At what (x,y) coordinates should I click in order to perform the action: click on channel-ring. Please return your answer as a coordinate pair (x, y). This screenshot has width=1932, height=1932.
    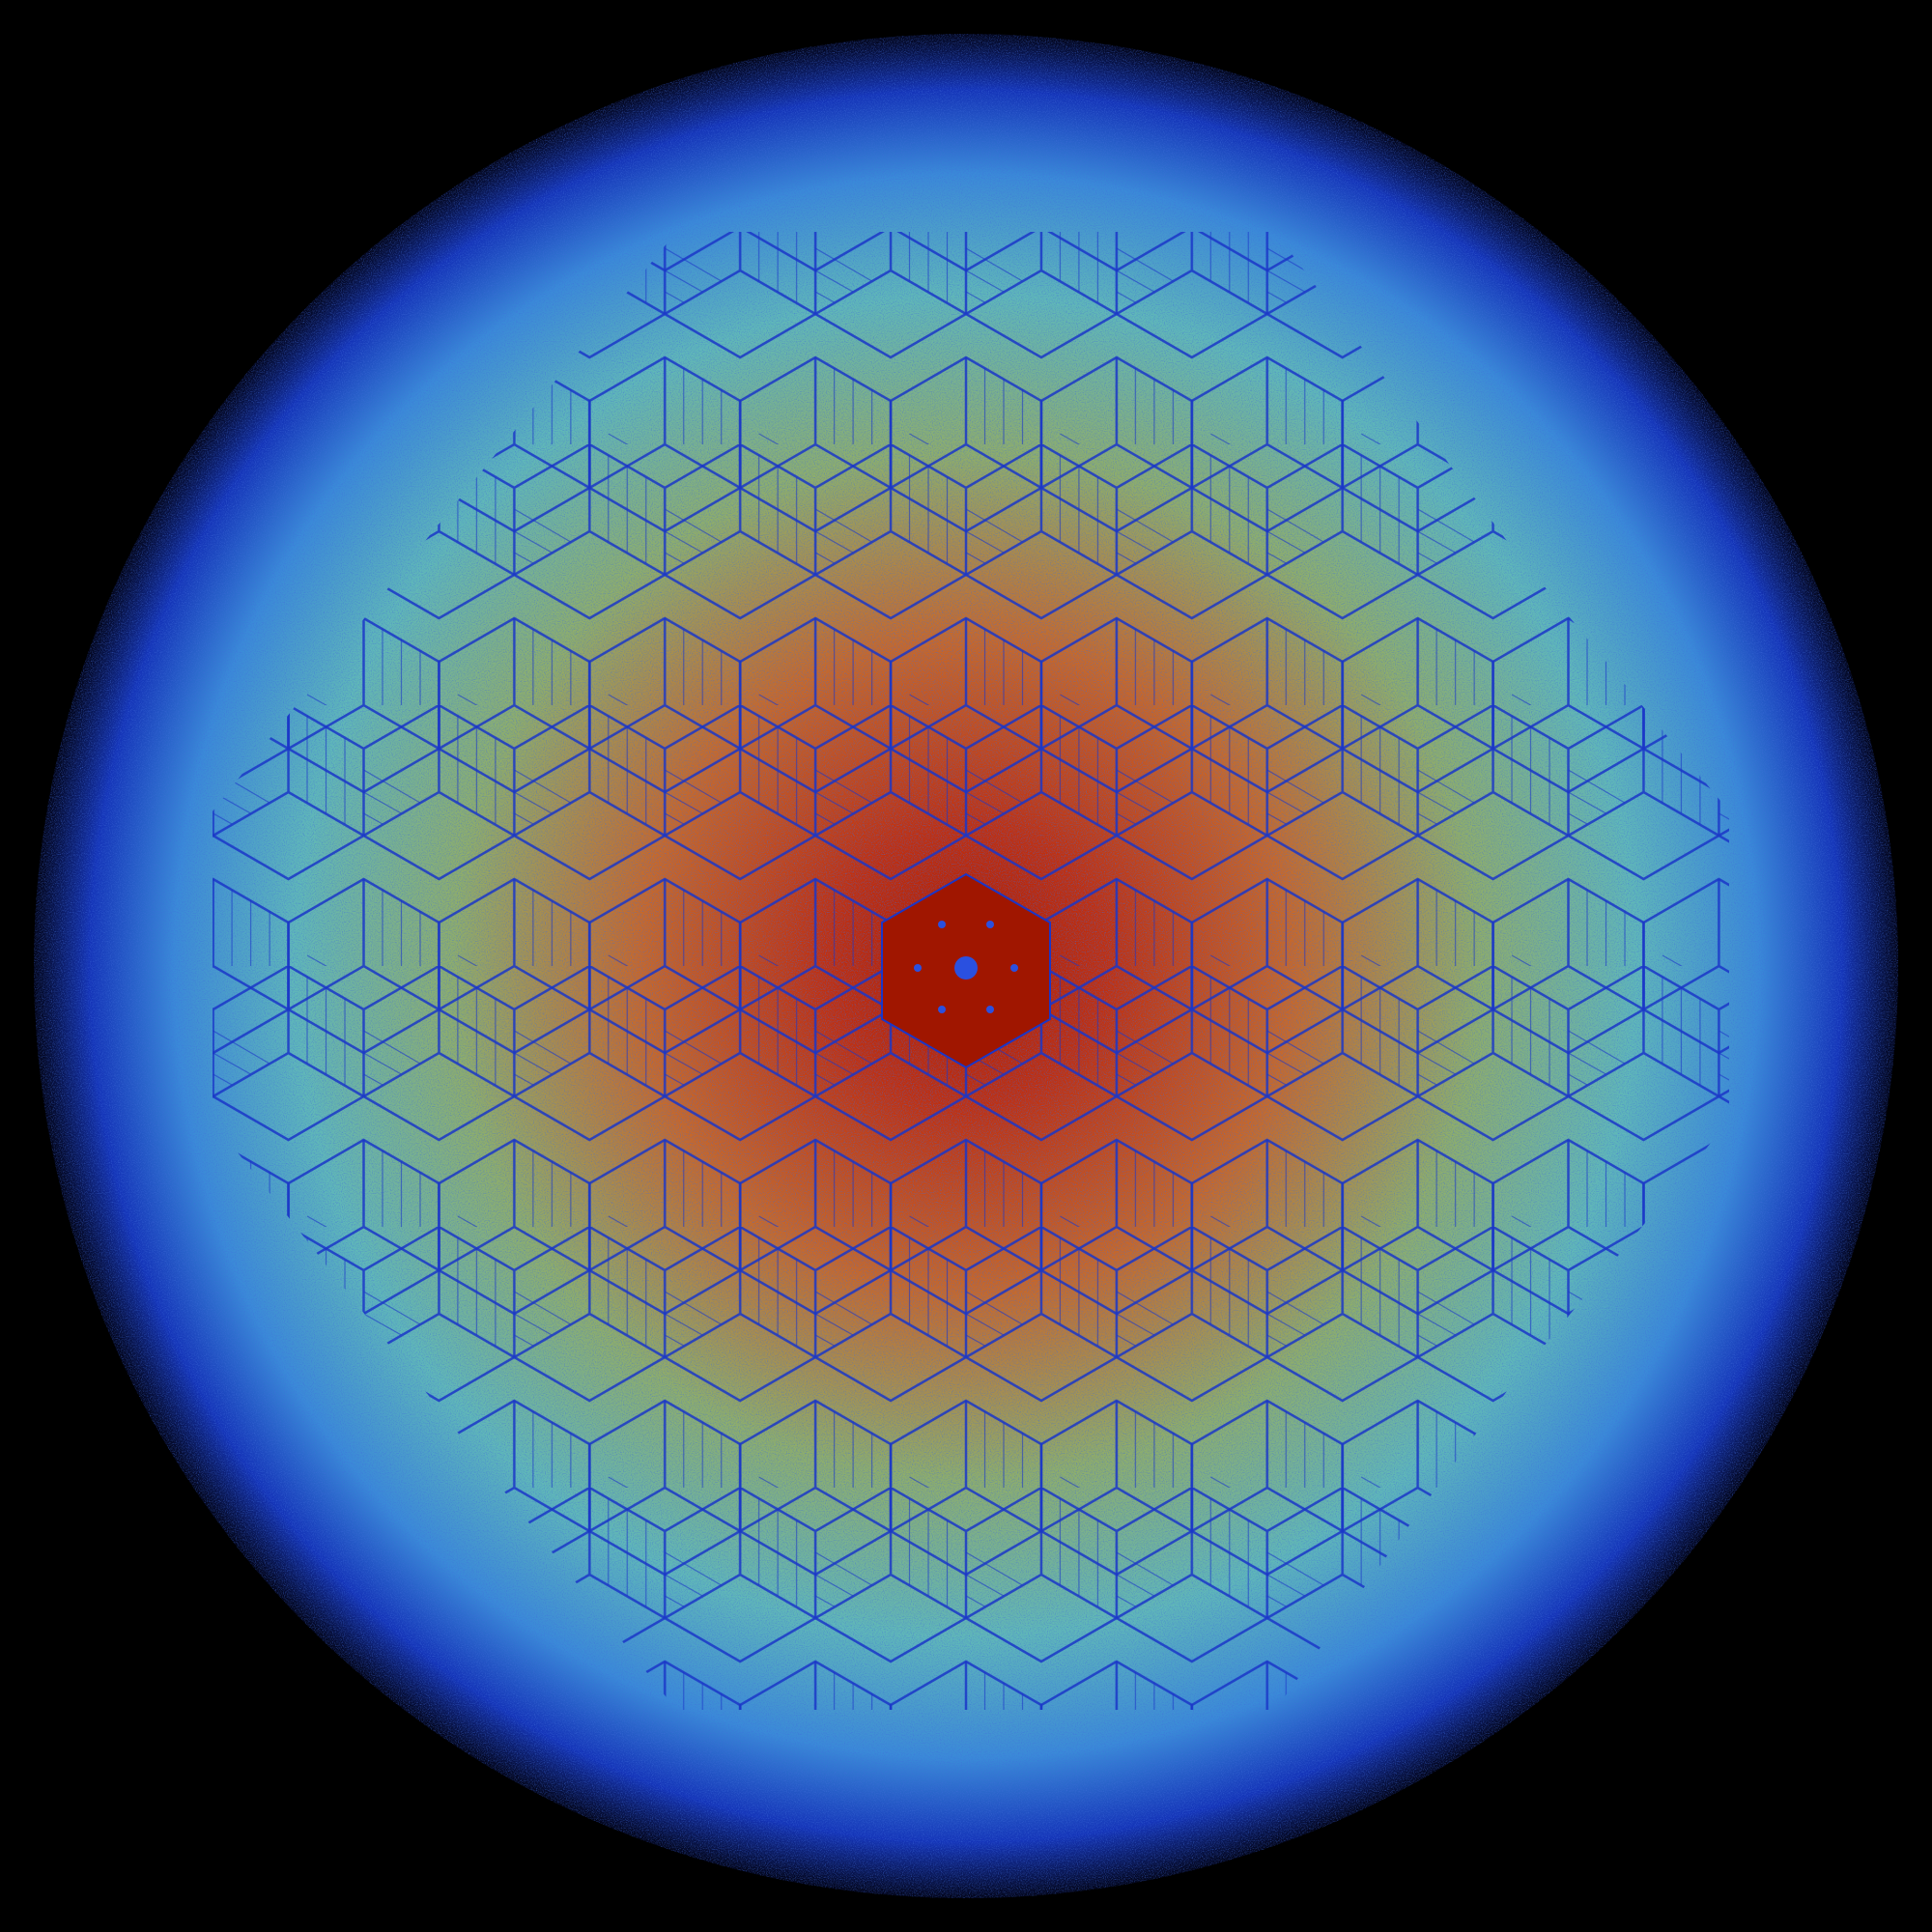
    Looking at the image, I should click on (966, 967).